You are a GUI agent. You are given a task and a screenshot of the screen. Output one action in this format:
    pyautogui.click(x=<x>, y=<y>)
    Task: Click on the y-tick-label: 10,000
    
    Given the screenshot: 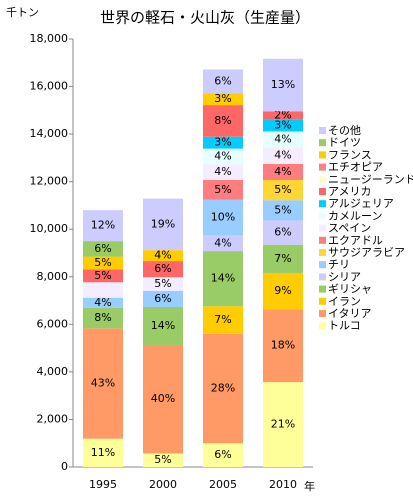 What is the action you would take?
    pyautogui.click(x=49, y=228)
    